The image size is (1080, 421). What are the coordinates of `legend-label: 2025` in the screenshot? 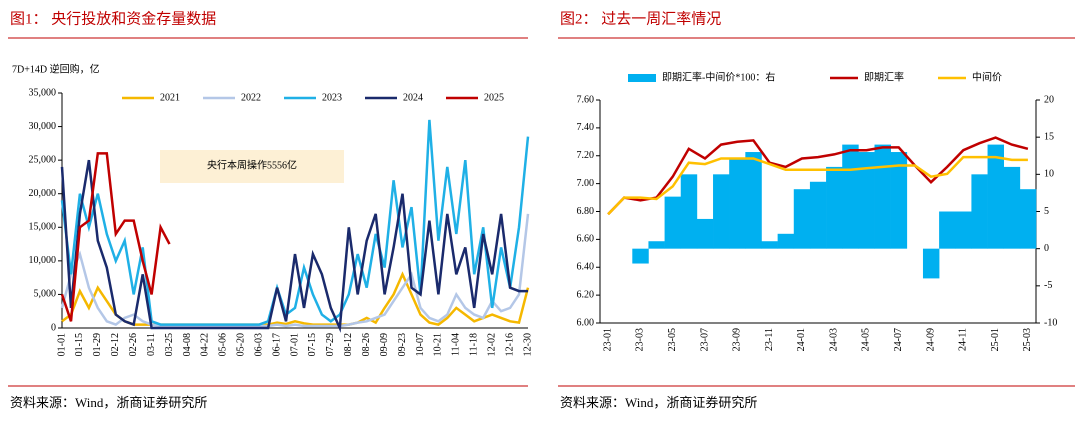 It's located at (494, 97).